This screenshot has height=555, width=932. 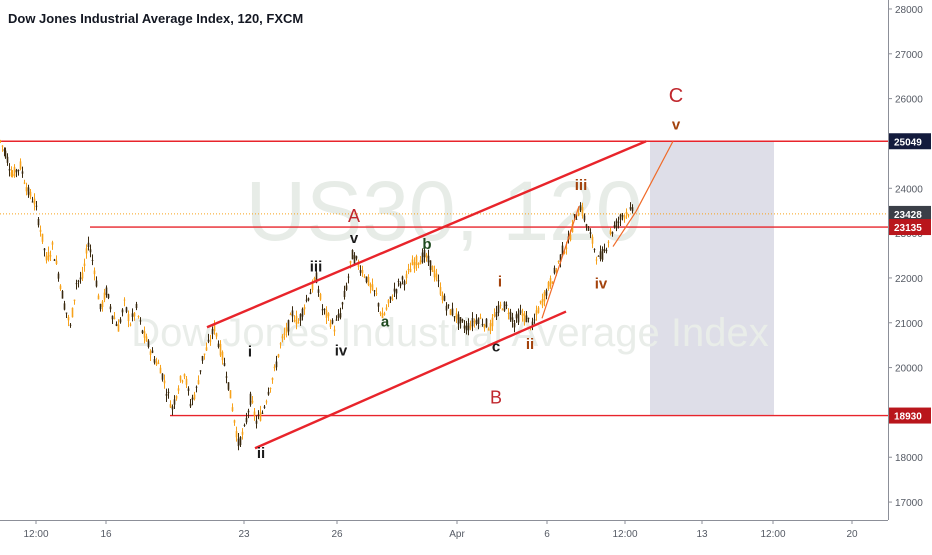 I want to click on projection-box, so click(x=712, y=278).